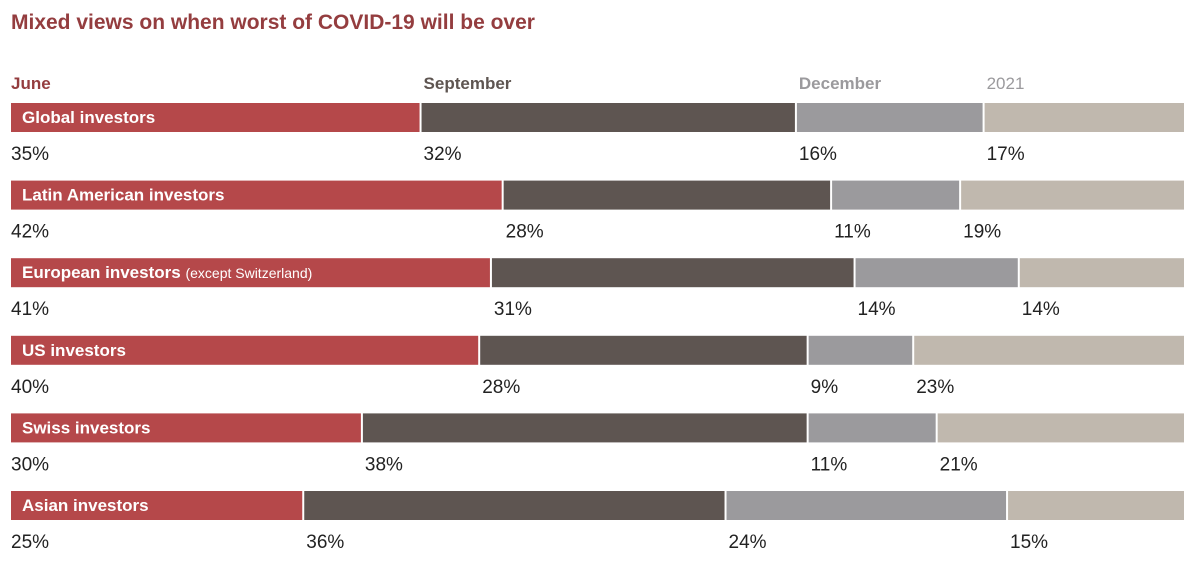 The image size is (1200, 574). I want to click on category-note: (except Switzerland), so click(248, 273).